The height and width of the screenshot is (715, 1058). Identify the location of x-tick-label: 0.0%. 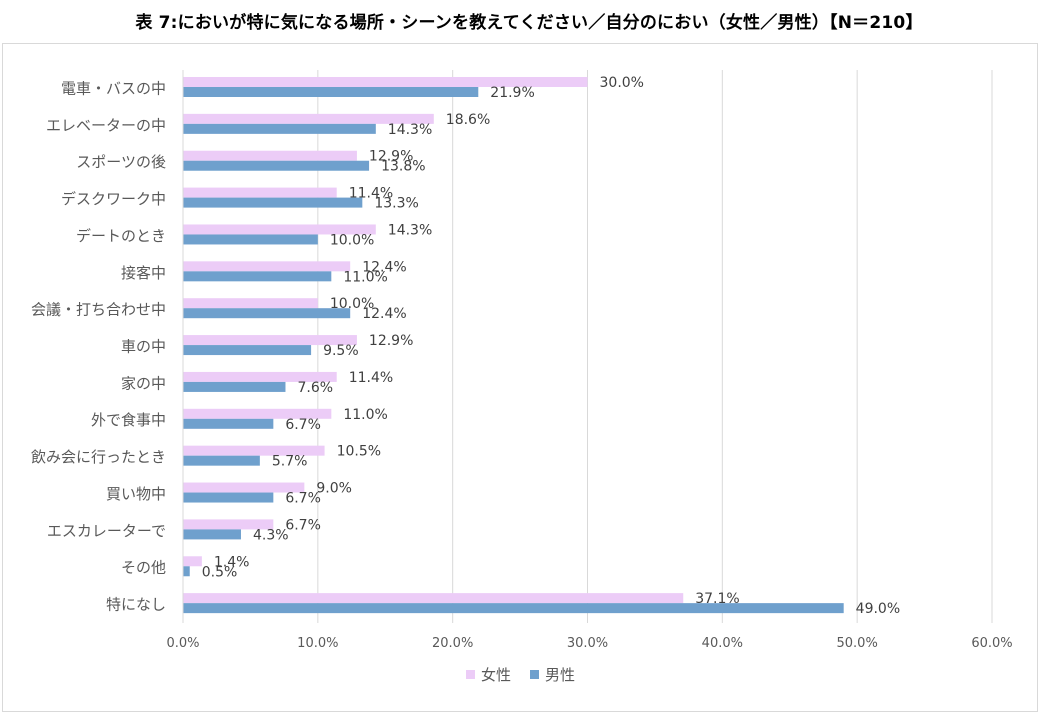
(182, 643).